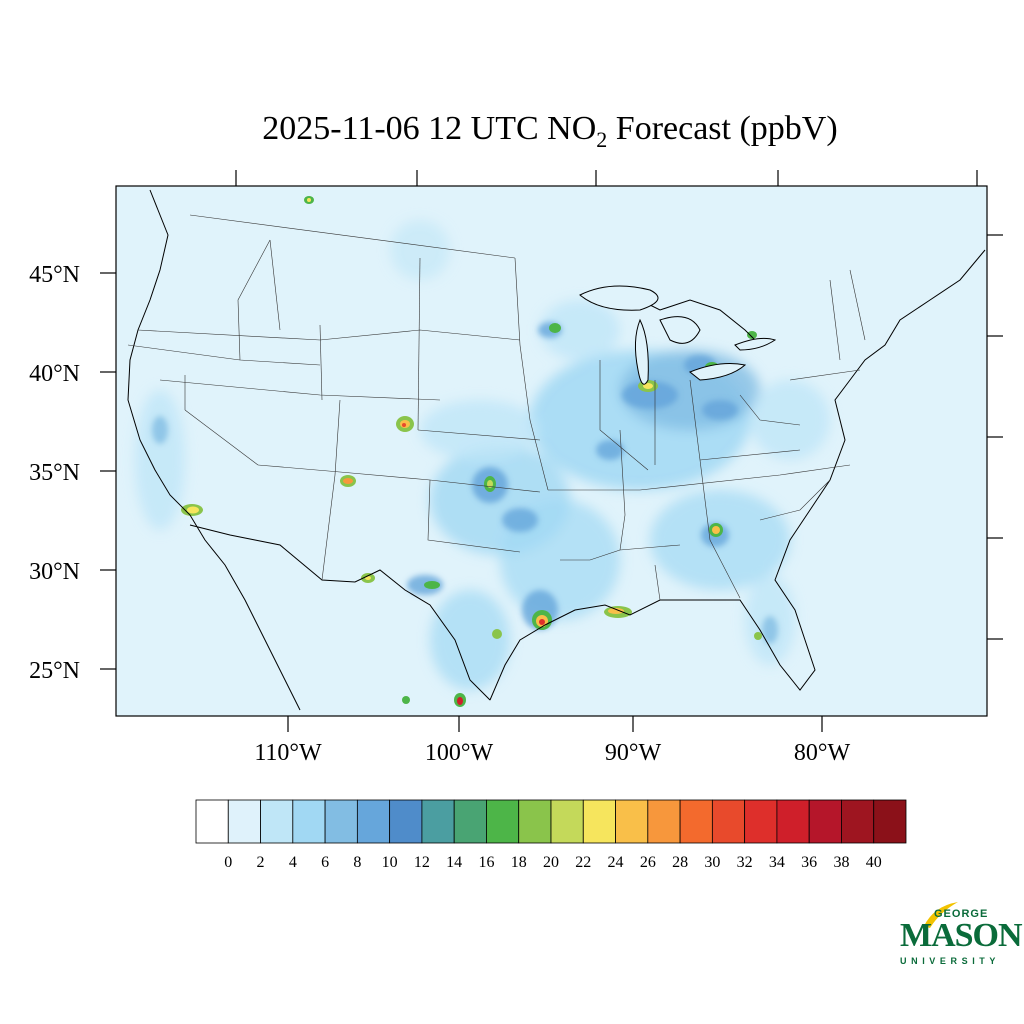  I want to click on title-suffix: Forecast (ppbV), so click(722, 128).